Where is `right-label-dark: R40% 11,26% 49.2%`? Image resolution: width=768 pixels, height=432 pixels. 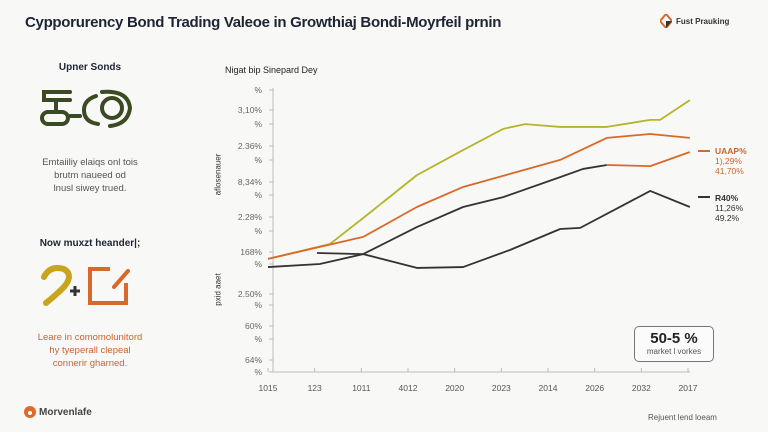
right-label-dark: R40% 11,26% 49.2% is located at coordinates (729, 208).